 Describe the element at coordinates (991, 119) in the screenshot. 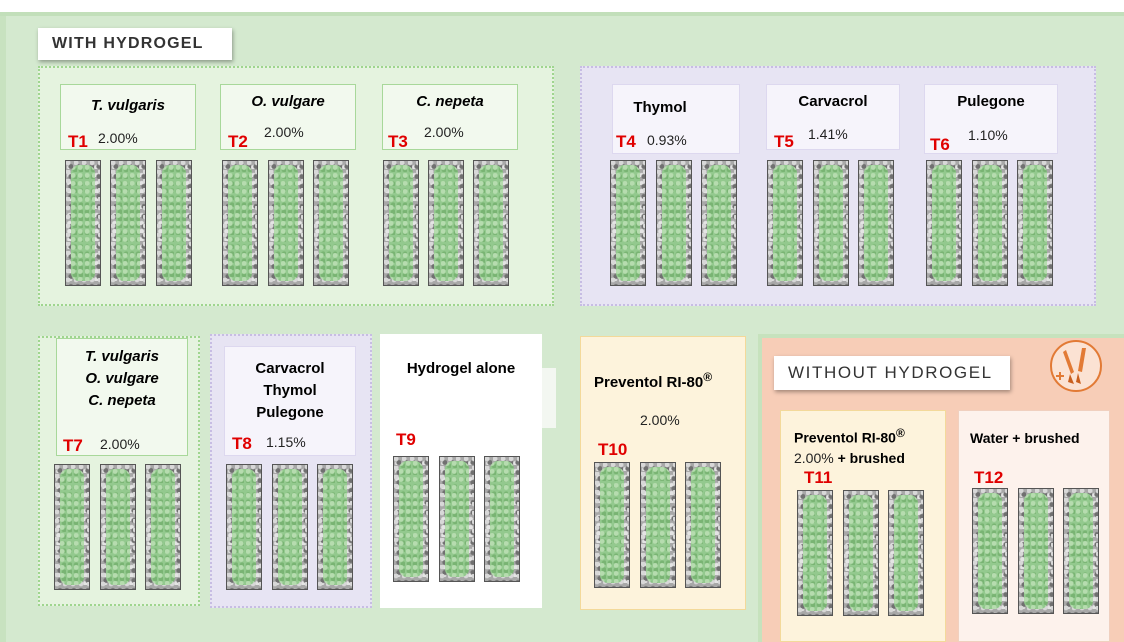

I see `t6-label-box` at that location.